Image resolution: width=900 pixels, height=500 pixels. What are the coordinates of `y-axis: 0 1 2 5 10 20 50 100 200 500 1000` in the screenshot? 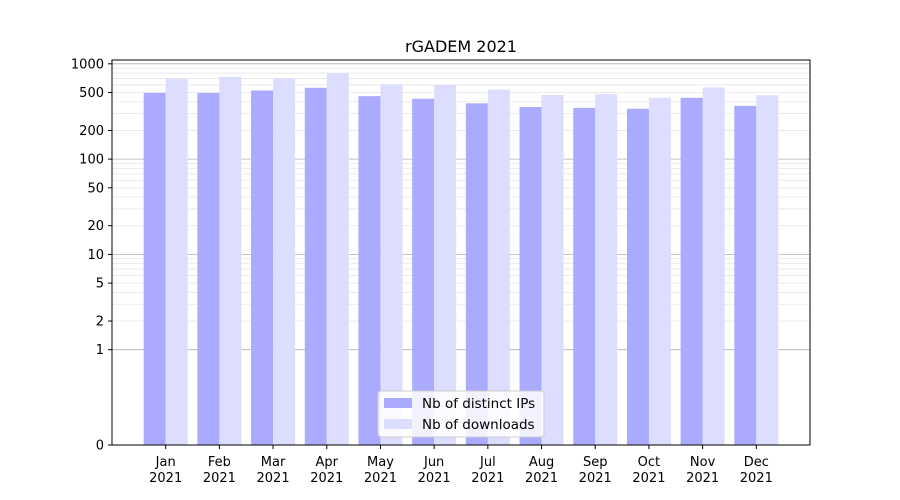 It's located at (91, 255).